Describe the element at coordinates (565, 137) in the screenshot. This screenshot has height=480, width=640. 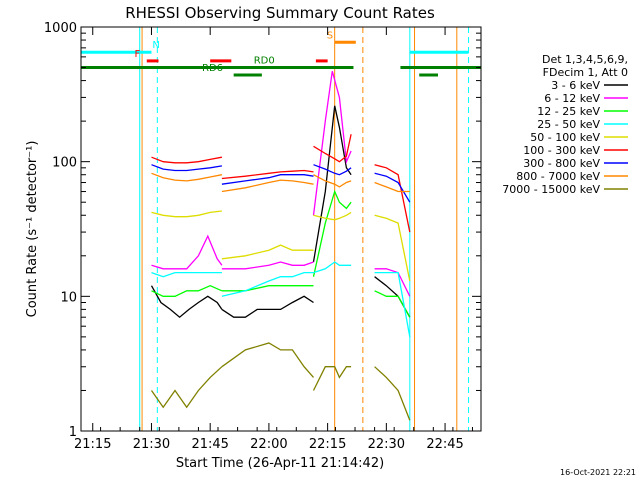
I see `legend-entry-4: 50 - 100 keV` at that location.